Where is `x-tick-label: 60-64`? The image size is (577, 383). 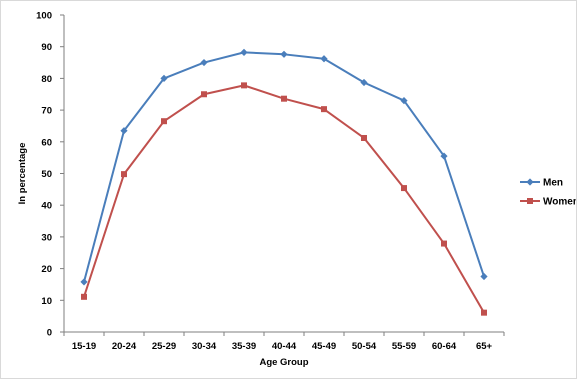
x-tick-label: 60-64 is located at coordinates (444, 346).